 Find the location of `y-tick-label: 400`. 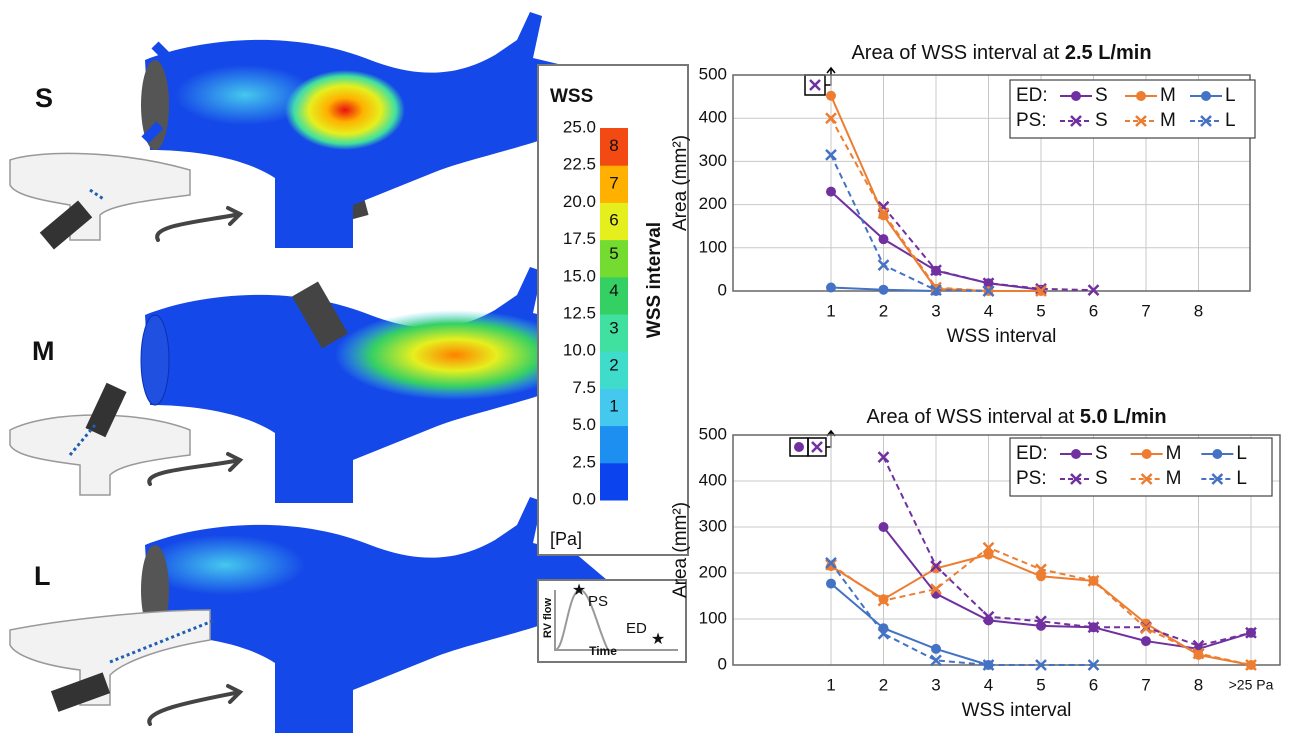

y-tick-label: 400 is located at coordinates (713, 479).